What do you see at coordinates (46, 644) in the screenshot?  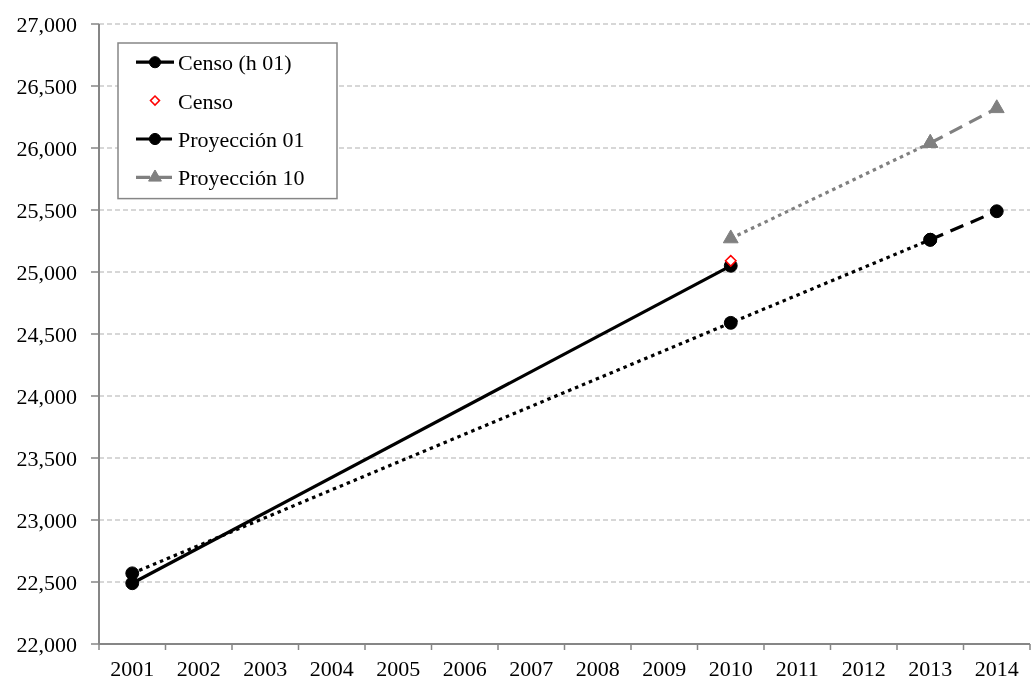 I see `y-tick-label: 22,000` at bounding box center [46, 644].